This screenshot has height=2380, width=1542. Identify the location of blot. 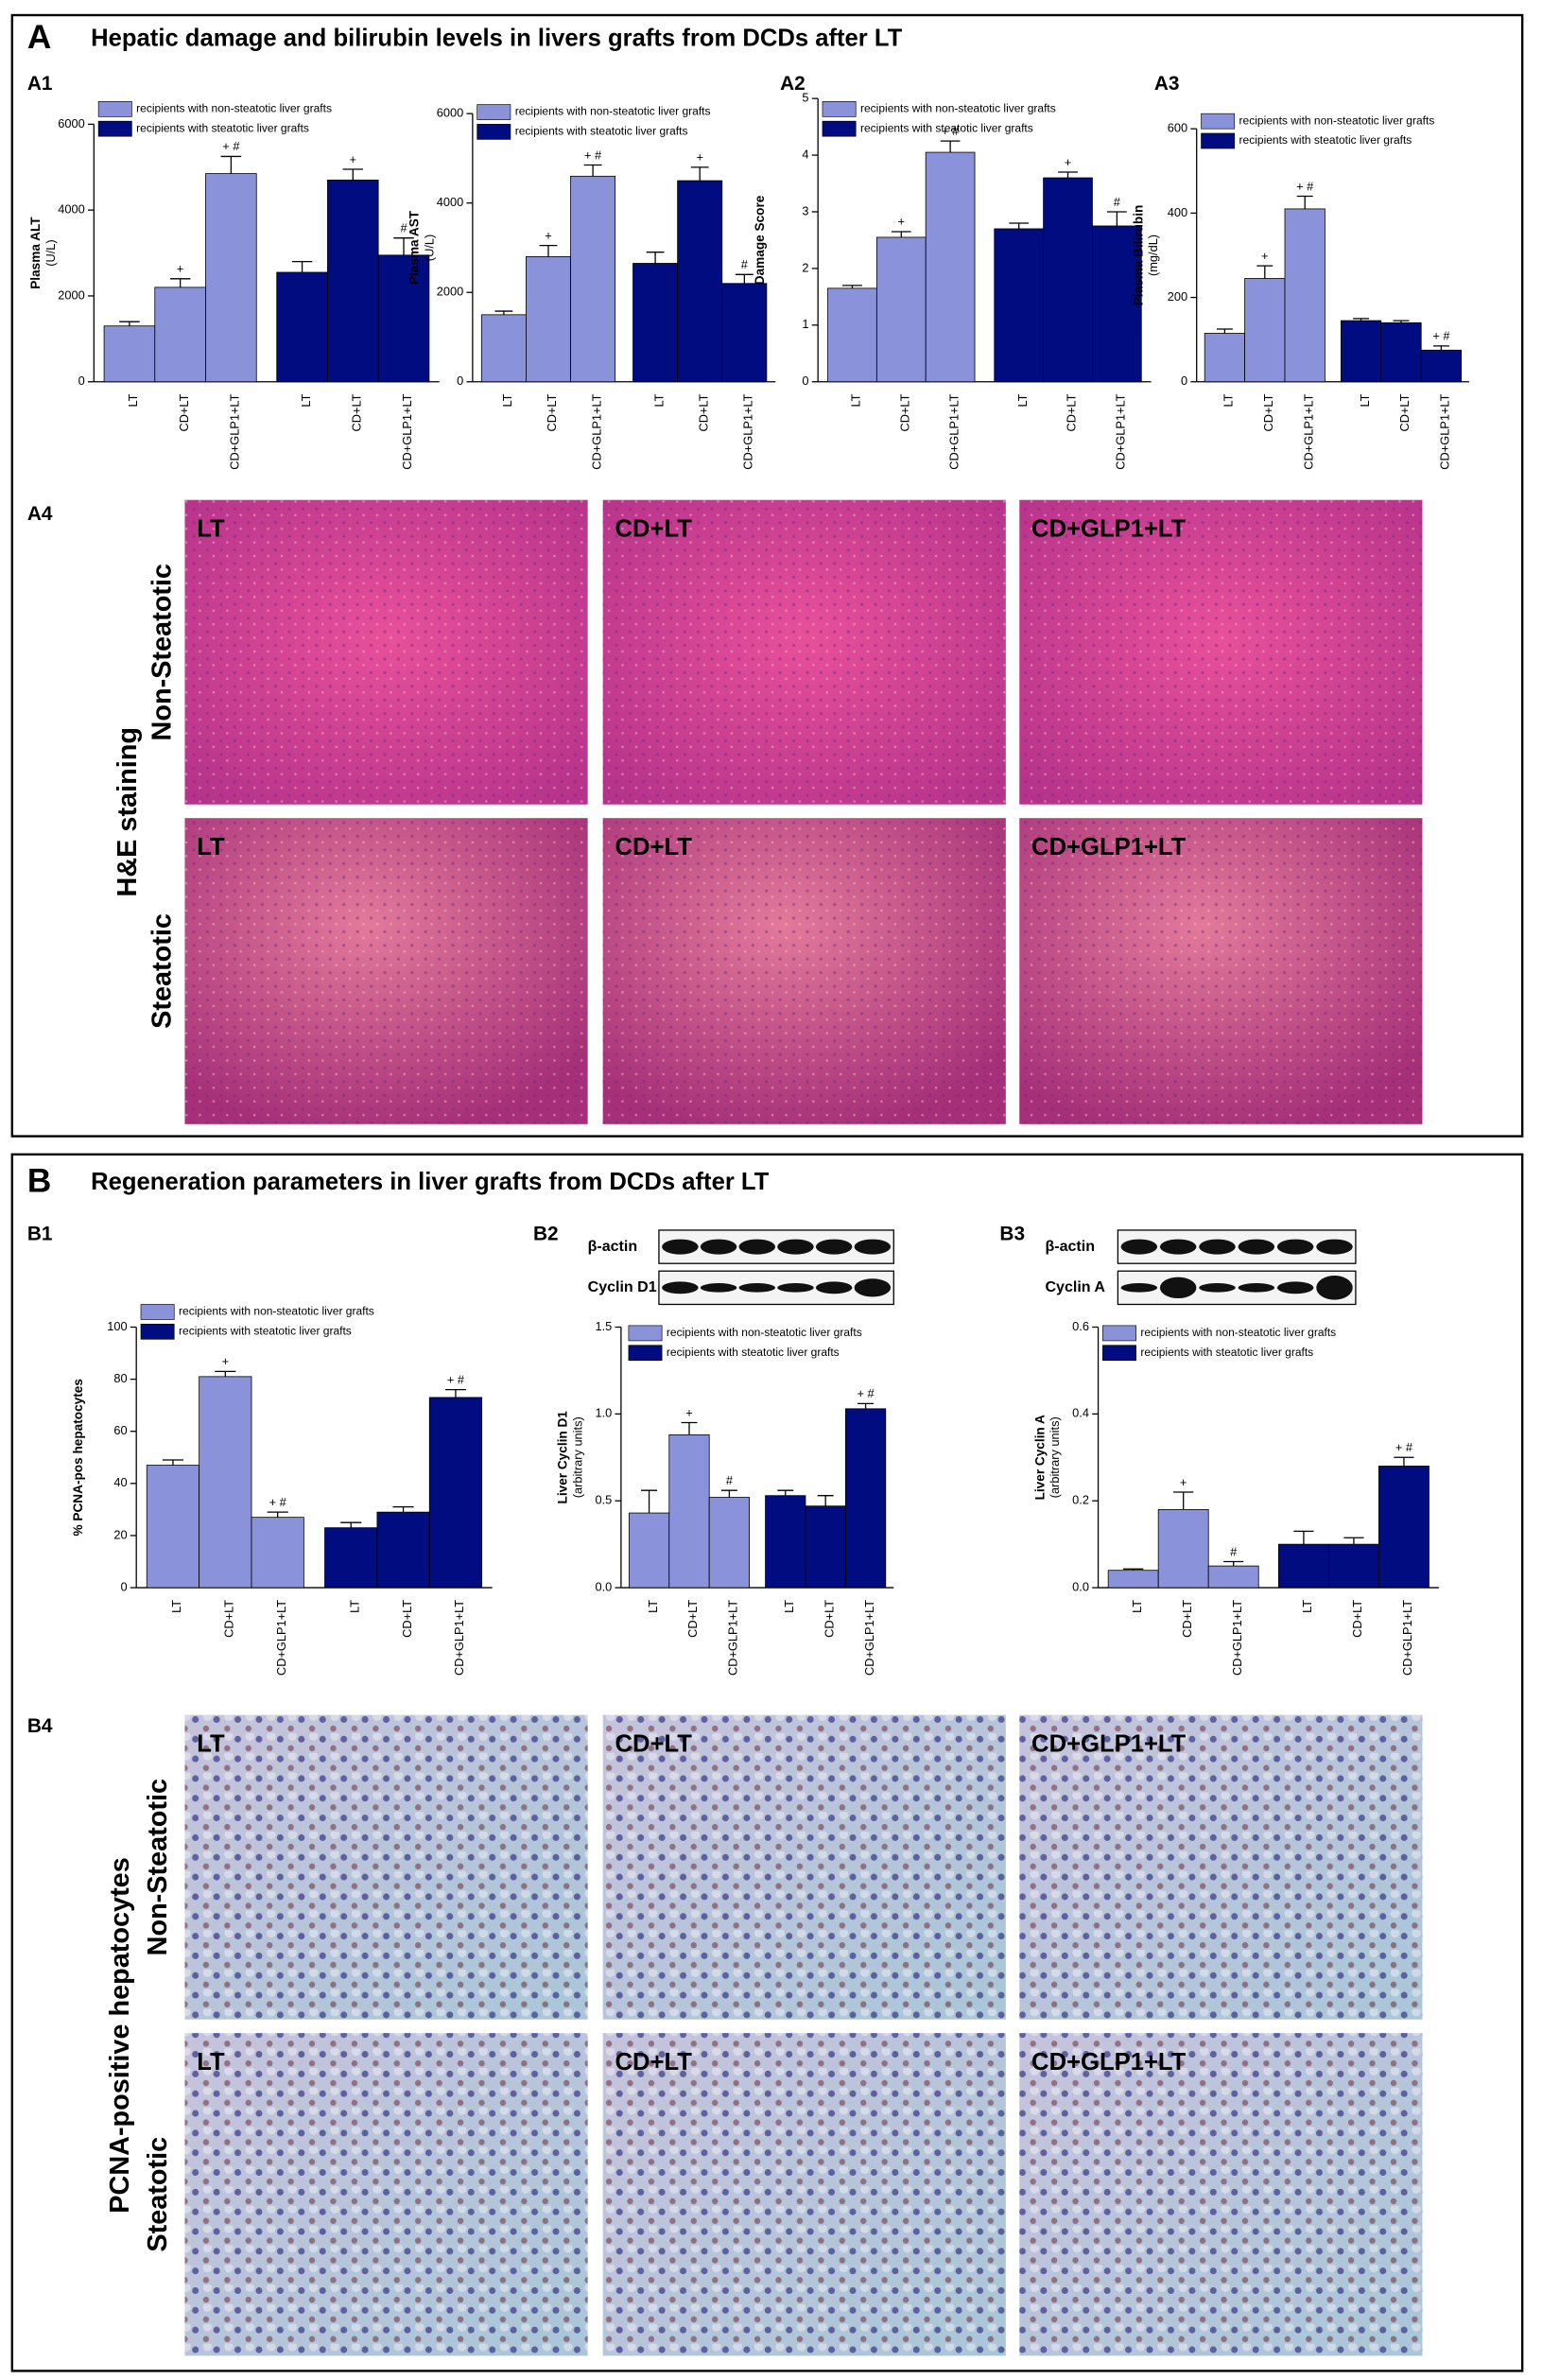
(1237, 1288).